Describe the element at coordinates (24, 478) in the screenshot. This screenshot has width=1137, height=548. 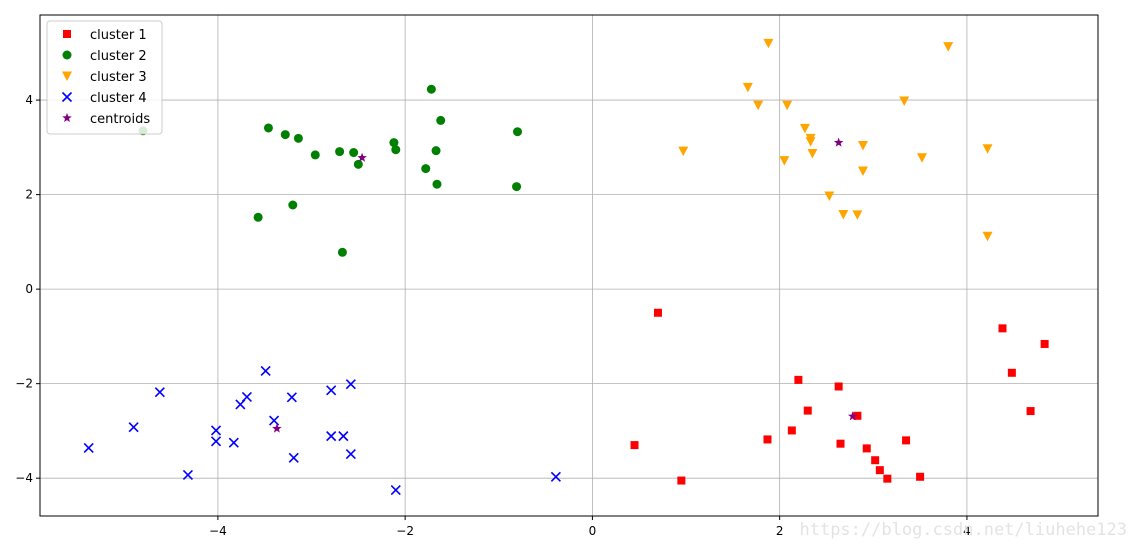
I see `y-tick-label: −4` at that location.